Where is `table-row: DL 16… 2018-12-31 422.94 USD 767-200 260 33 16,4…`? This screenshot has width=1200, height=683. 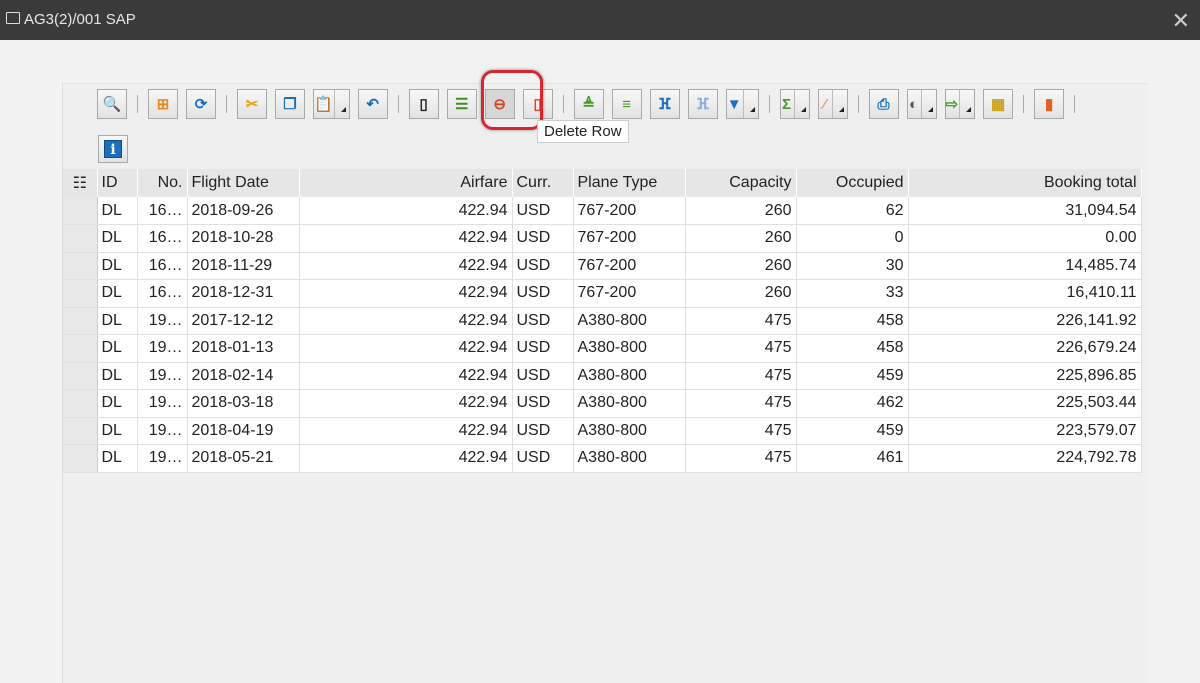
table-row: DL 16… 2018-12-31 422.94 USD 767-200 260 33 16,4… is located at coordinates (602, 293).